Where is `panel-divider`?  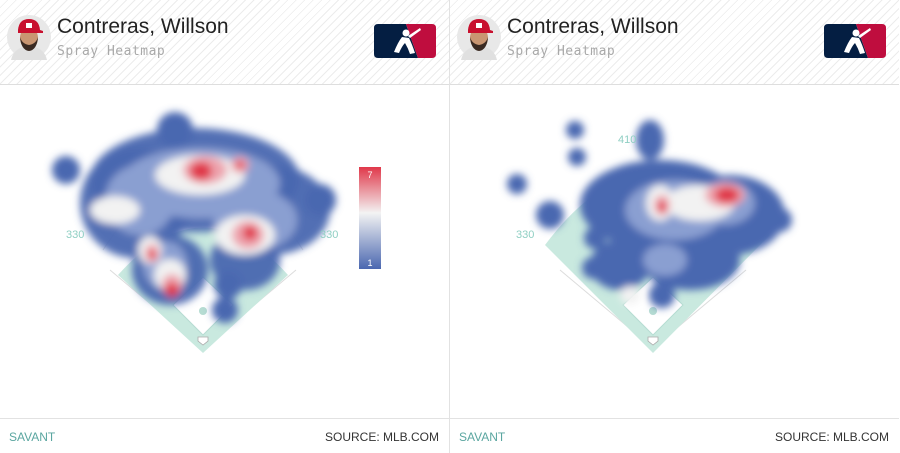 panel-divider is located at coordinates (449, 226).